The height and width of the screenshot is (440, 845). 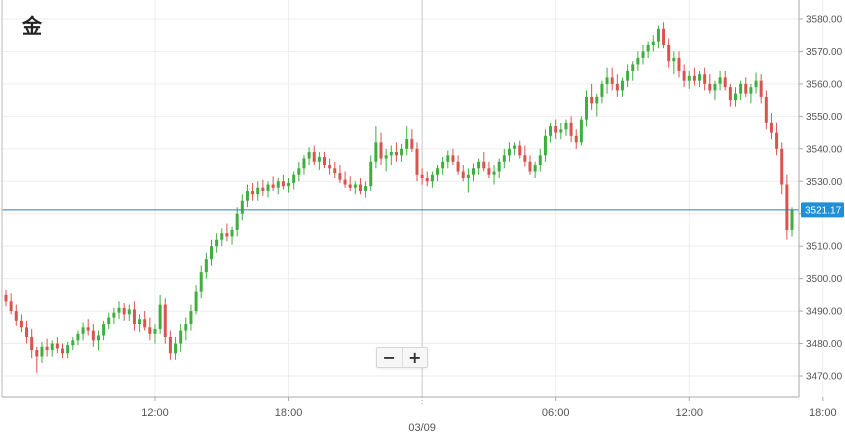 What do you see at coordinates (824, 279) in the screenshot?
I see `y-tick-label: 3500.00` at bounding box center [824, 279].